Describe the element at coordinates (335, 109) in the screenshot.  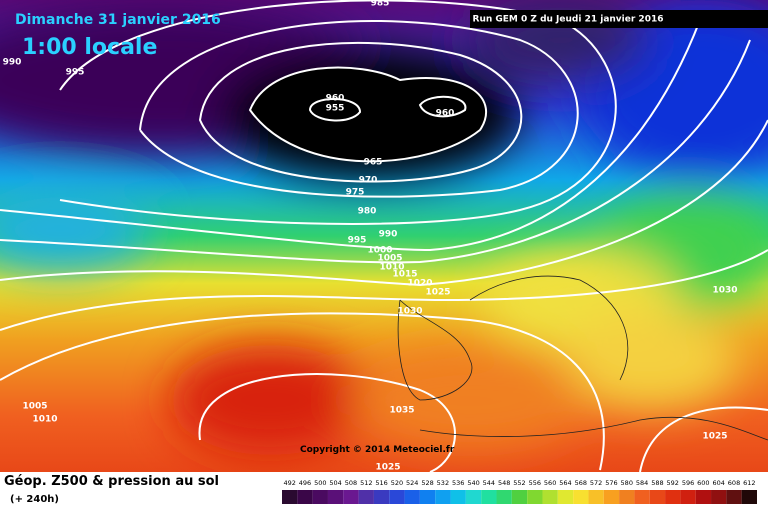
I see `isobar-label: 955` at that location.